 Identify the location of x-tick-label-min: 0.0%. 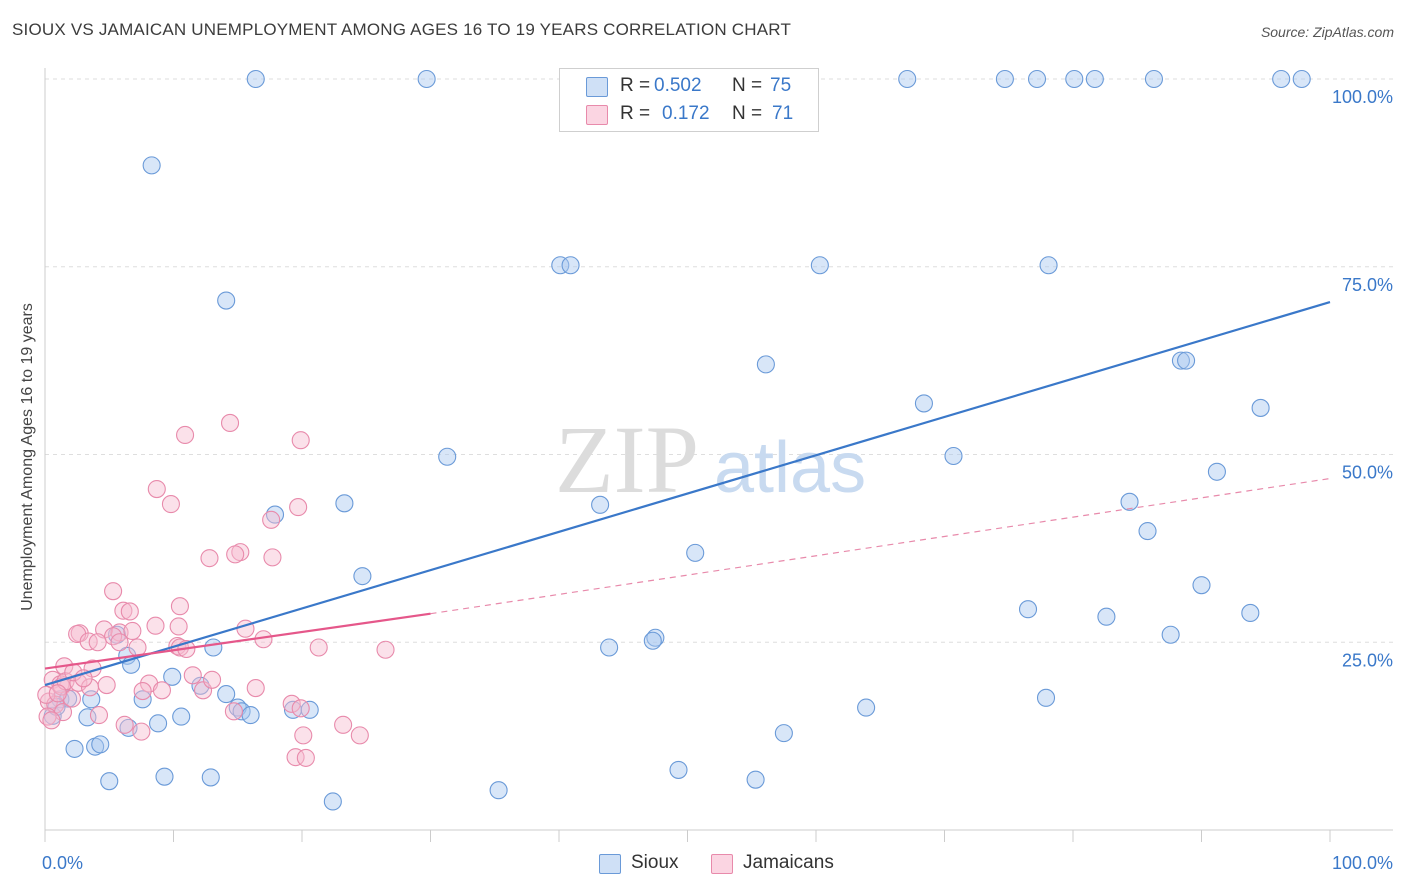
(62, 863).